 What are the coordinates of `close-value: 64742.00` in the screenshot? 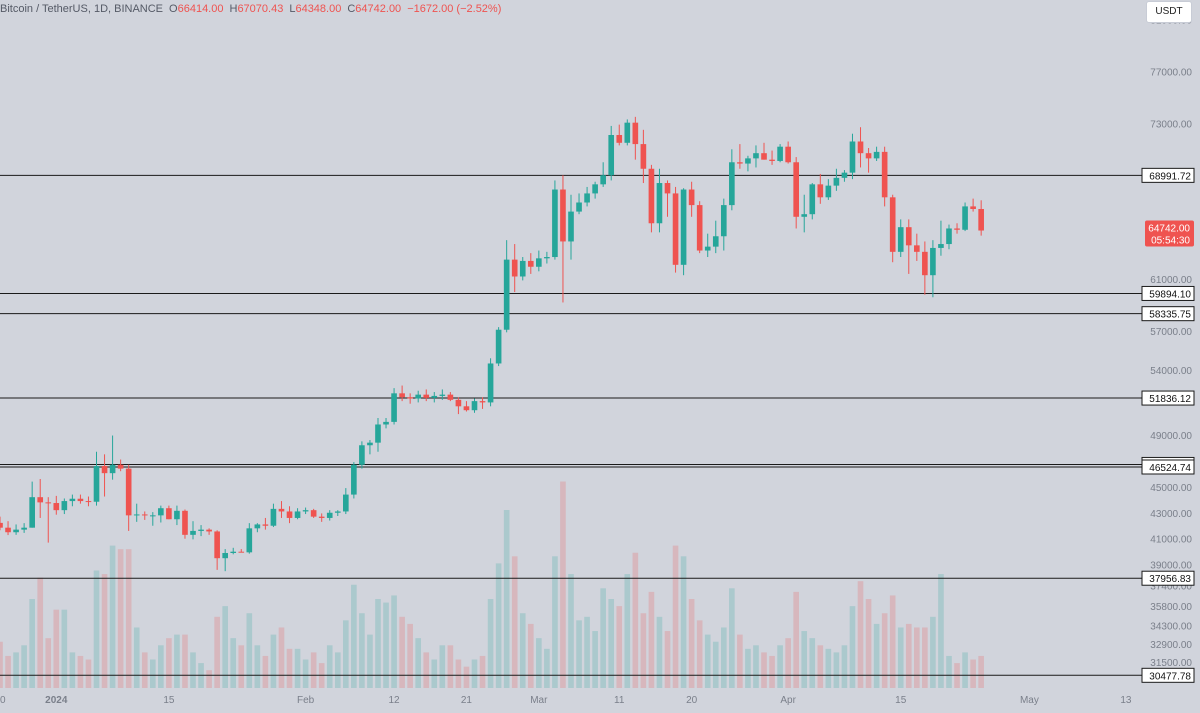 It's located at (378, 9).